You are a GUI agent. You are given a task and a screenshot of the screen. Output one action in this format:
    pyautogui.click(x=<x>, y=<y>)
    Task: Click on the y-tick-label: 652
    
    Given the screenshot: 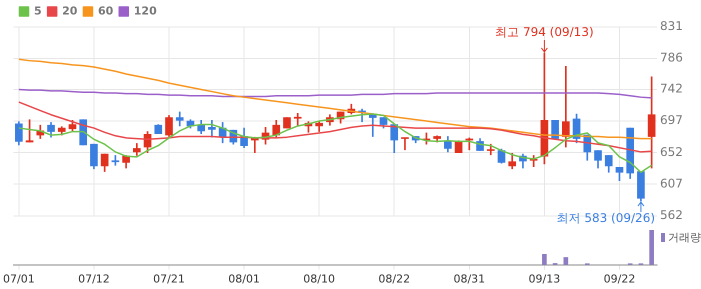 What is the action you would take?
    pyautogui.click(x=671, y=151)
    